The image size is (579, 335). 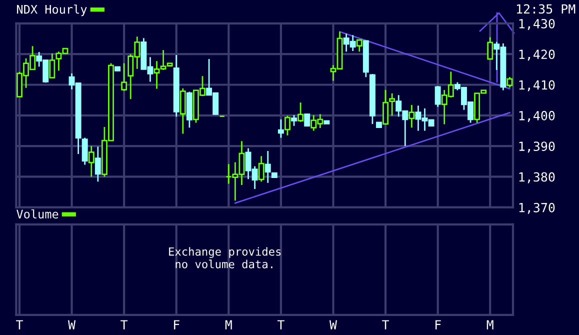 What do you see at coordinates (537, 208) in the screenshot?
I see `y-tick-label: 1,370` at bounding box center [537, 208].